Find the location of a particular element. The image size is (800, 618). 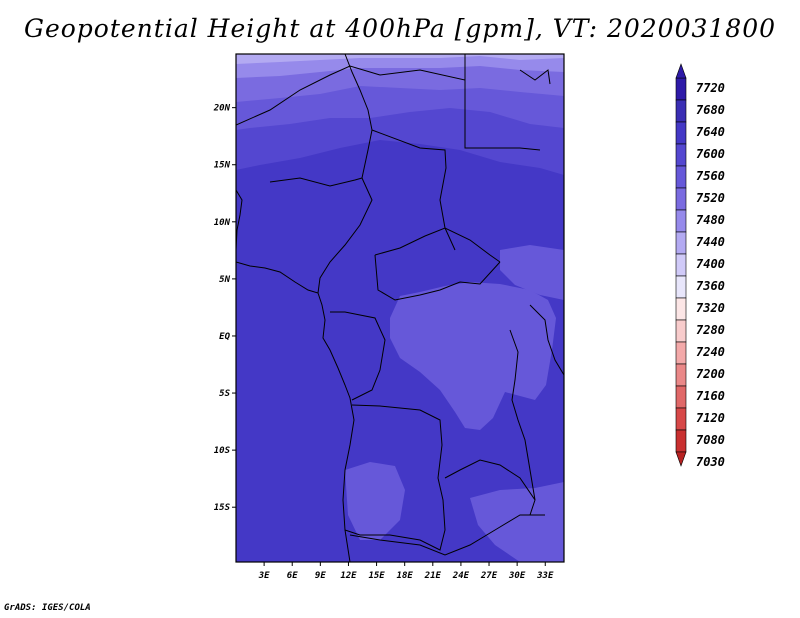

lon-tick-label: 27E is located at coordinates (489, 576).